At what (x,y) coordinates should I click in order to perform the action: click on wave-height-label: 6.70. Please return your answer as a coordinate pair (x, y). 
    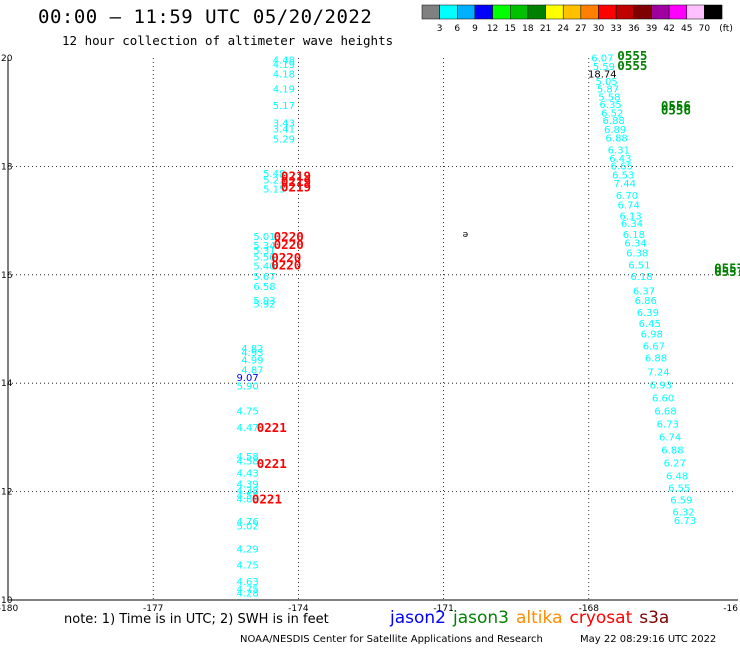
    Looking at the image, I should click on (627, 196).